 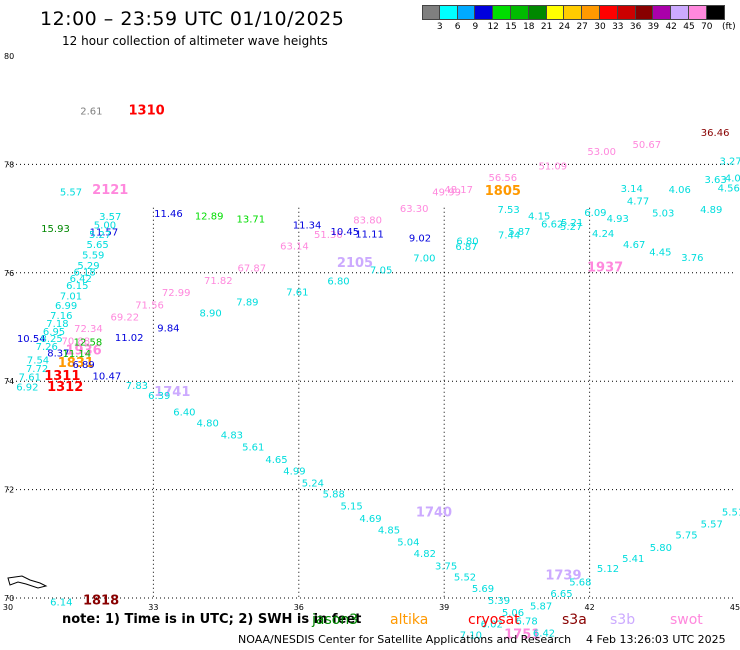 I want to click on wave-height-label: 72.99, so click(x=176, y=293).